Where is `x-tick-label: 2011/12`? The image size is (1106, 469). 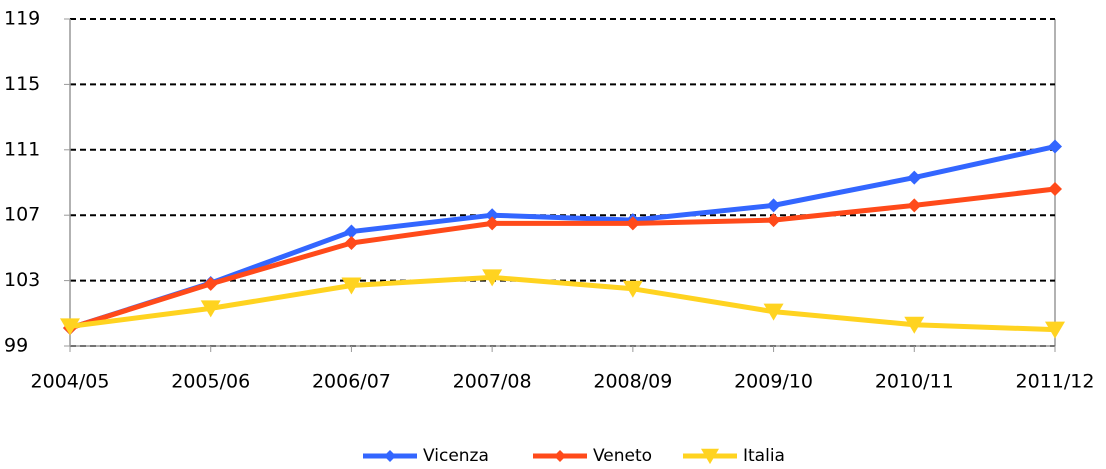 x-tick-label: 2011/12 is located at coordinates (1055, 382).